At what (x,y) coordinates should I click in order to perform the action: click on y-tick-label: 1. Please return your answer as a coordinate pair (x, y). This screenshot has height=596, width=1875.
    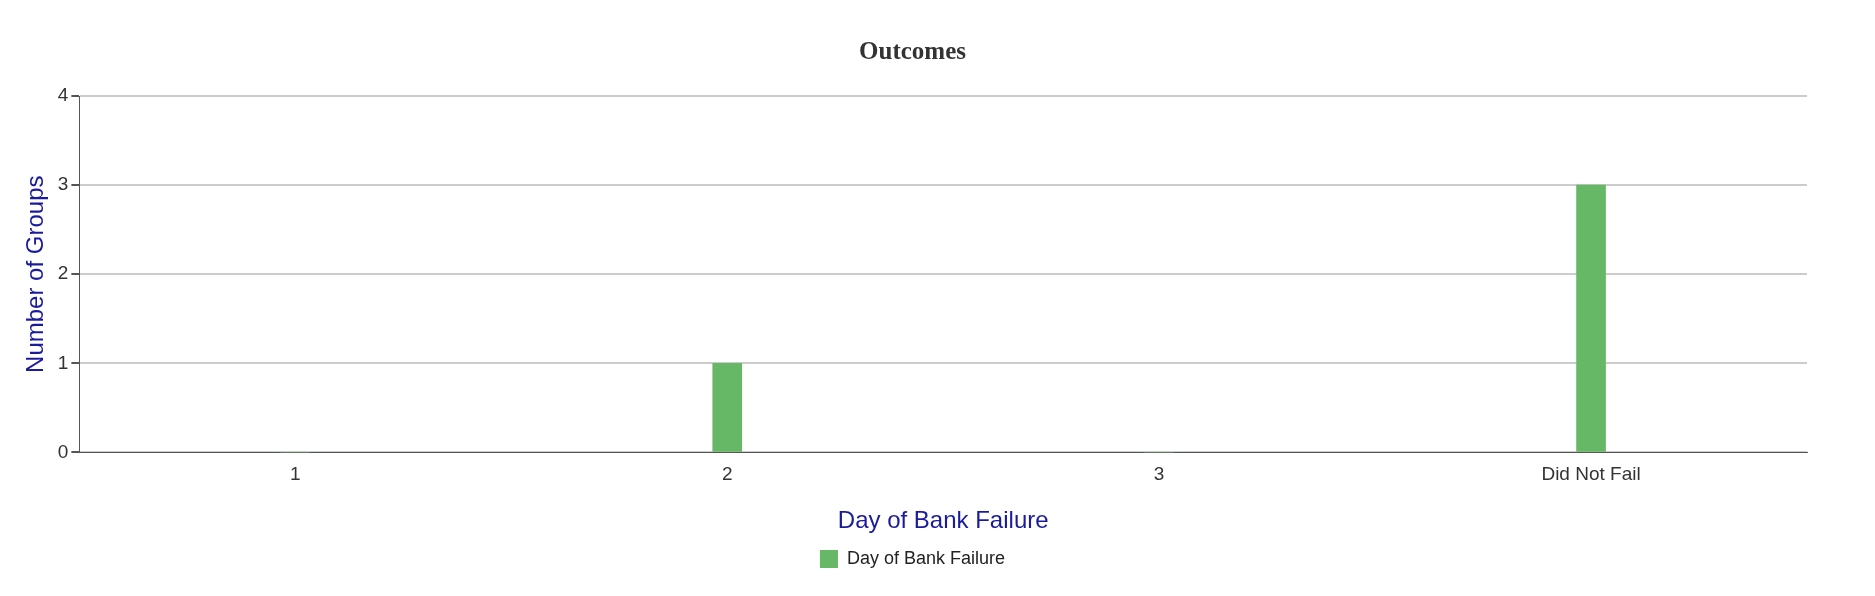
    Looking at the image, I should click on (63, 362).